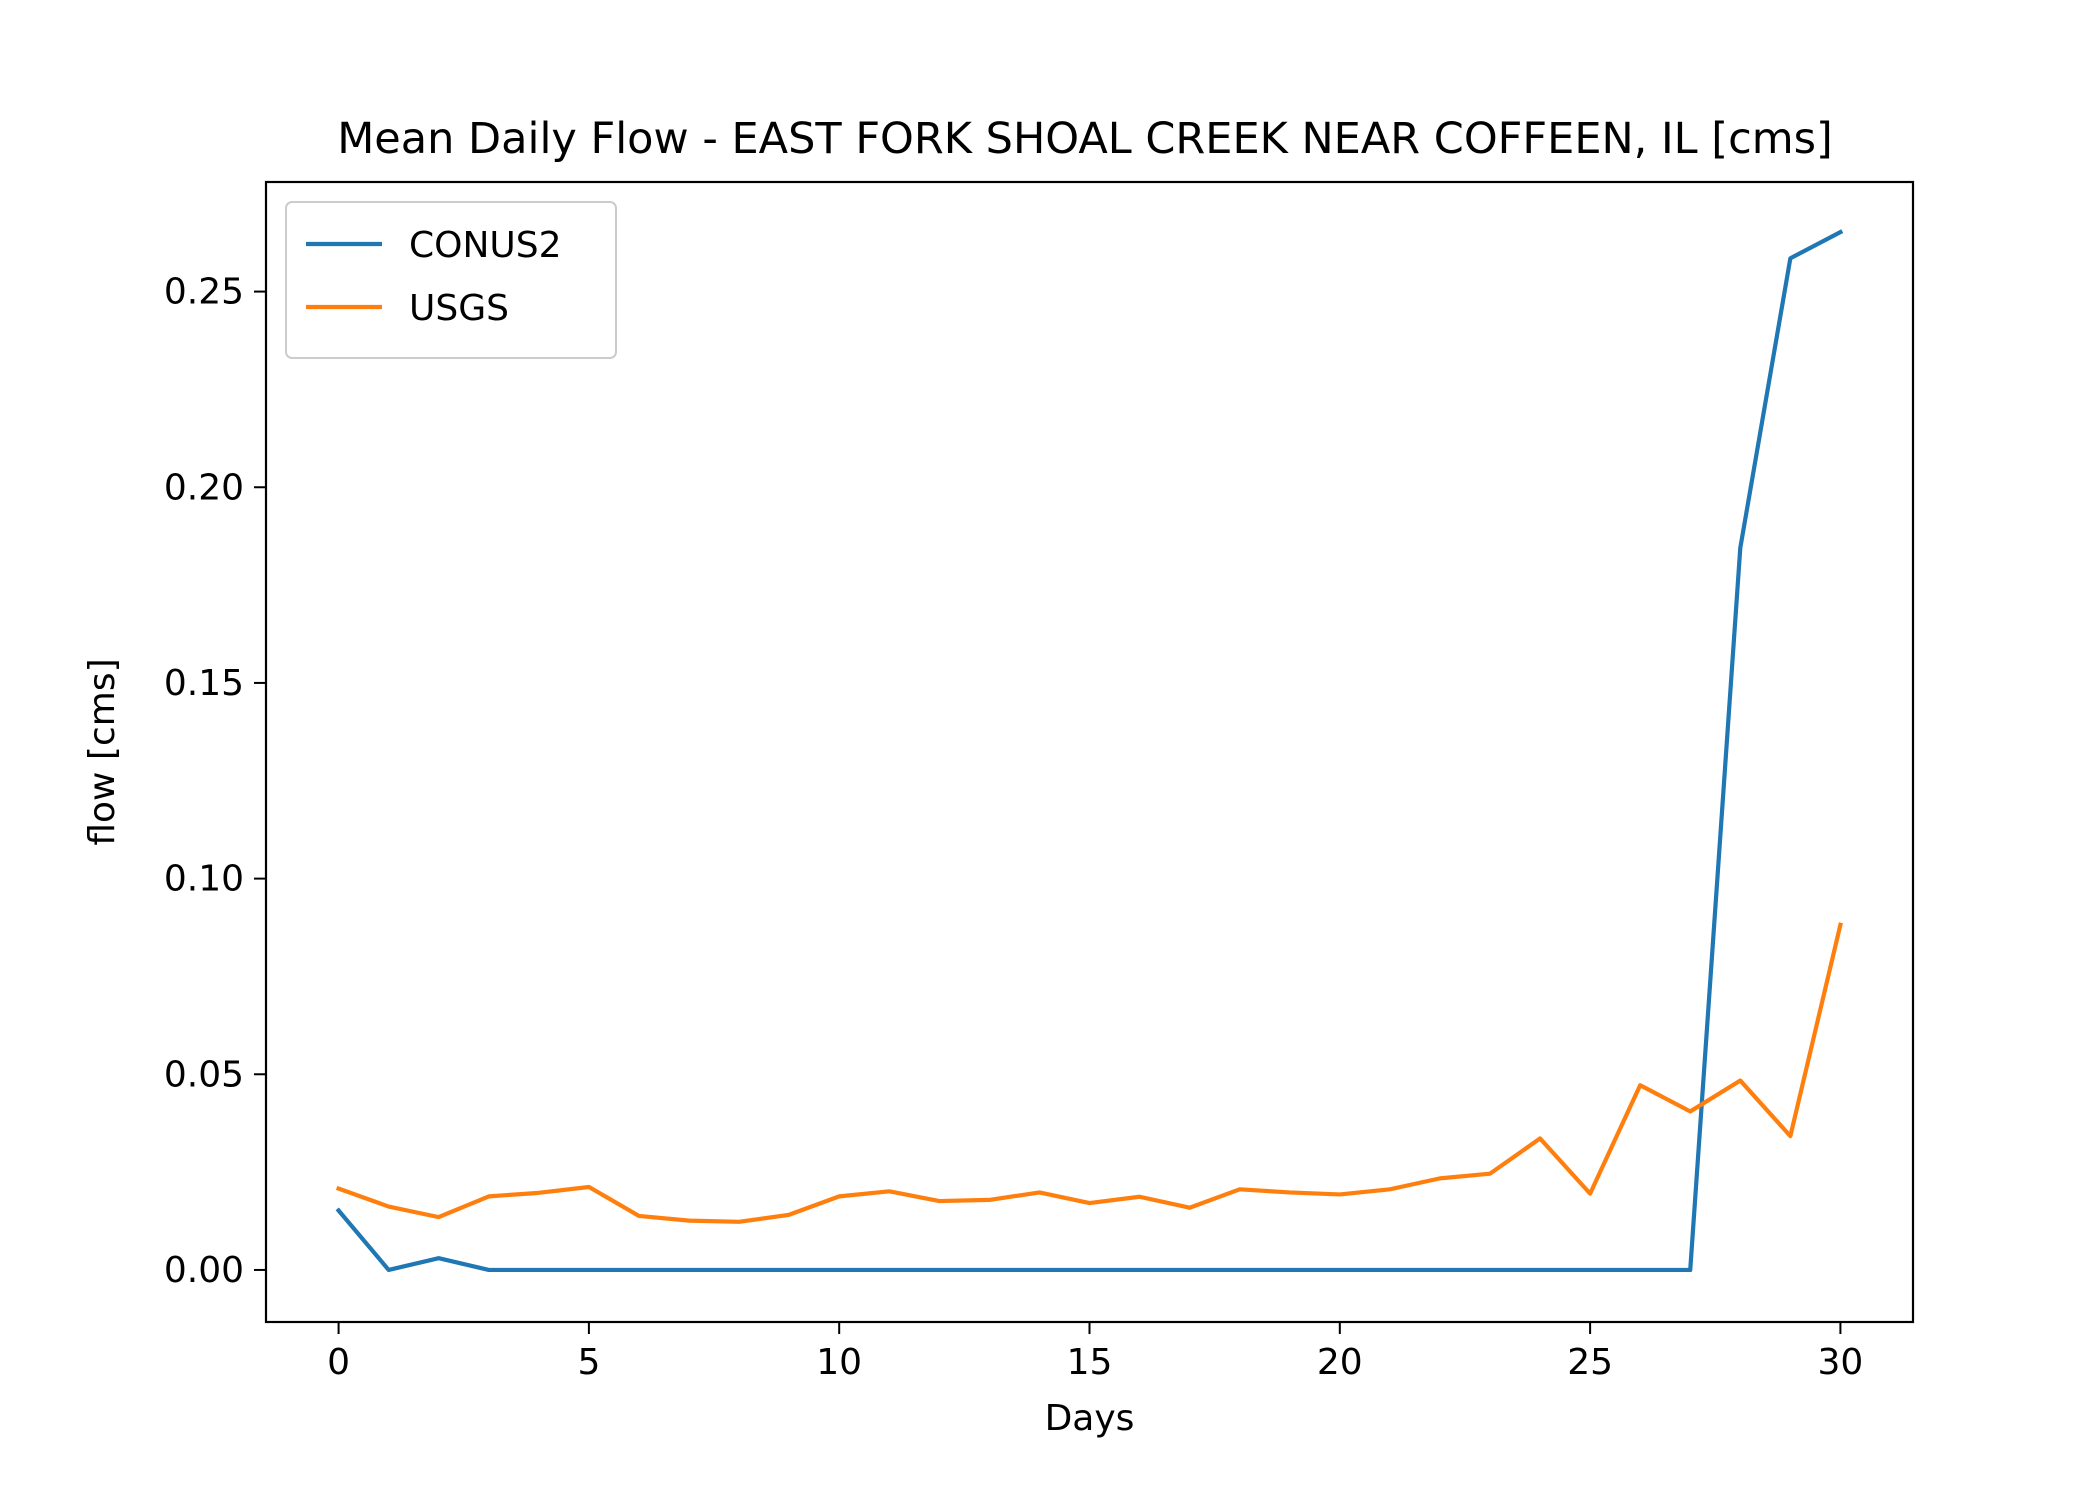 This screenshot has height=1500, width=2100. Describe the element at coordinates (204, 292) in the screenshot. I see `y-tick-label: 0.25` at that location.